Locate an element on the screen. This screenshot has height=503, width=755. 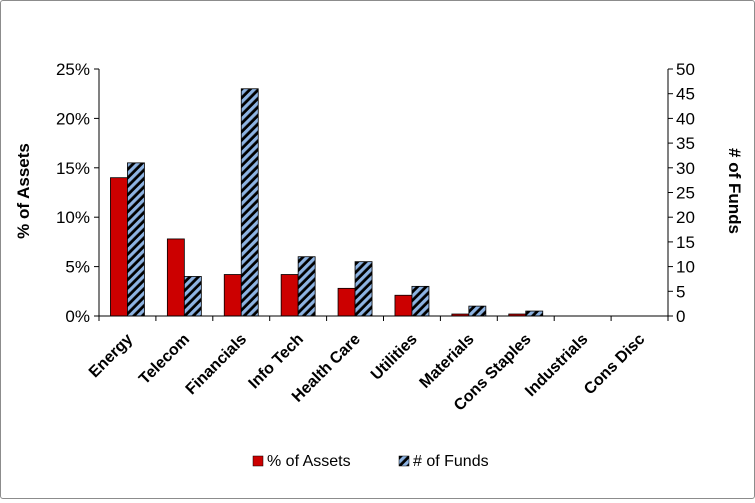
y-tick-label: 10% is located at coordinates (73, 217).